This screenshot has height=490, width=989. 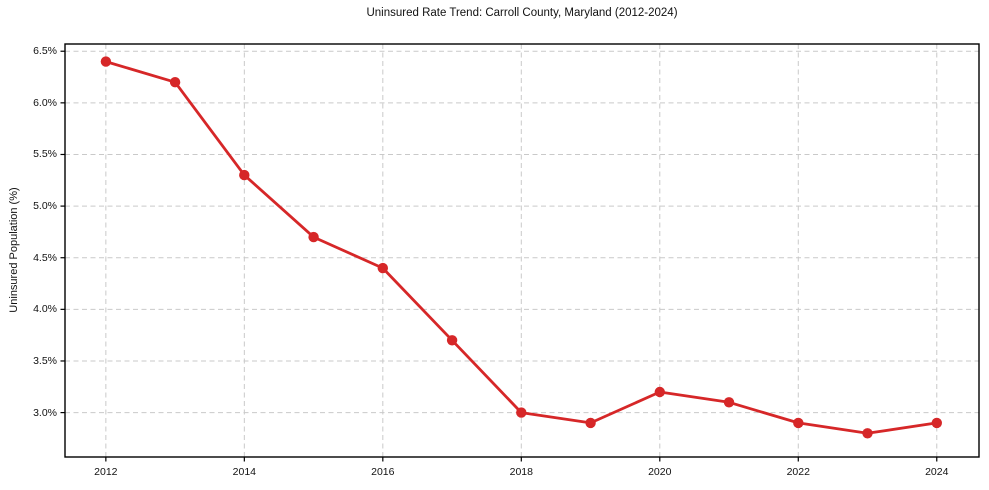 What do you see at coordinates (382, 268) in the screenshot?
I see `data-point-2016` at bounding box center [382, 268].